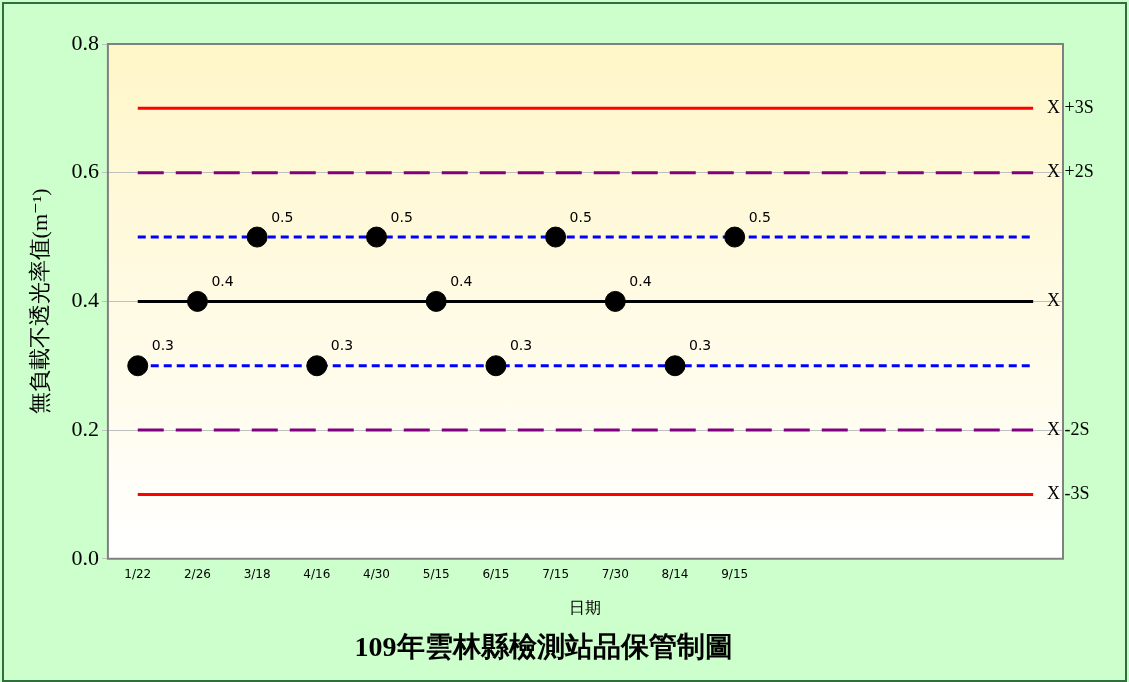 The image size is (1129, 682). I want to click on ref-line-label: X -3S, so click(1068, 493).